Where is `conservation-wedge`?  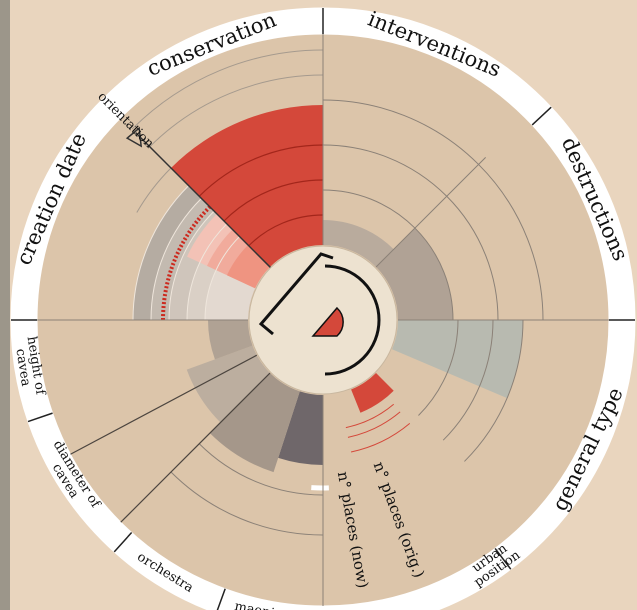 conservation-wedge is located at coordinates (246, 186).